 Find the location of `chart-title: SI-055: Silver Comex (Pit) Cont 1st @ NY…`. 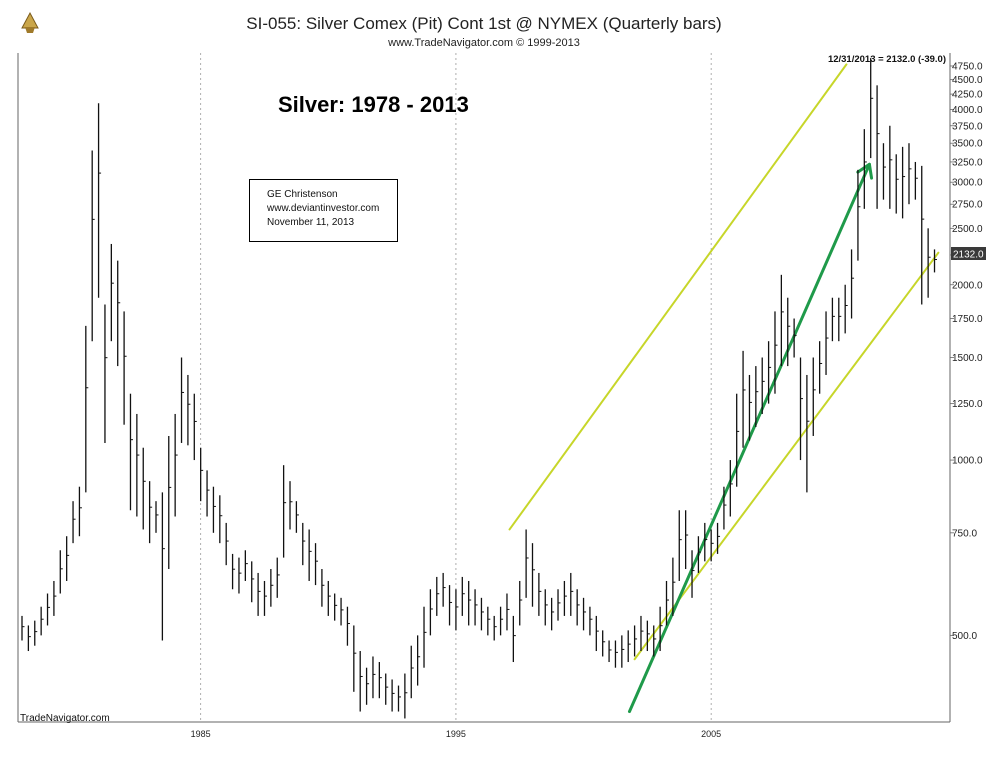

chart-title: SI-055: Silver Comex (Pit) Cont 1st @ NY… is located at coordinates (483, 23).